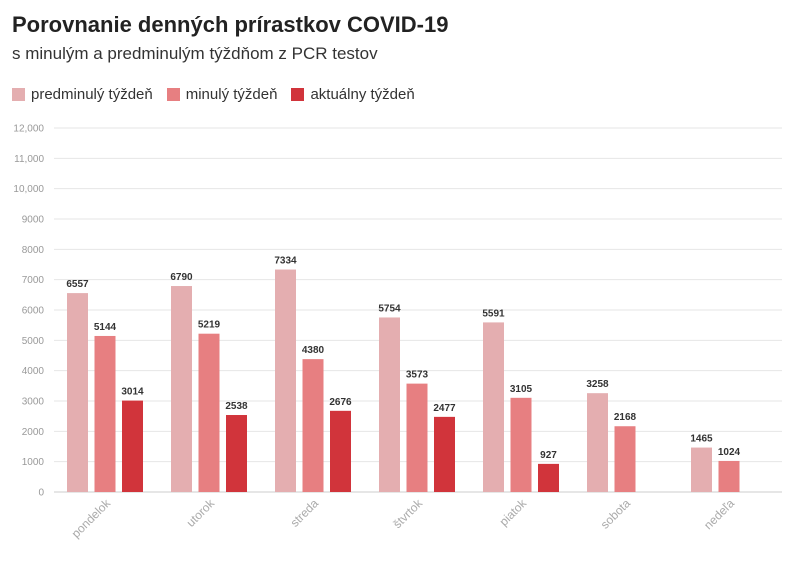 Image resolution: width=800 pixels, height=564 pixels. Describe the element at coordinates (230, 24) in the screenshot. I see `chart-title: Porovnanie denných prírastkov COVID-19` at that location.